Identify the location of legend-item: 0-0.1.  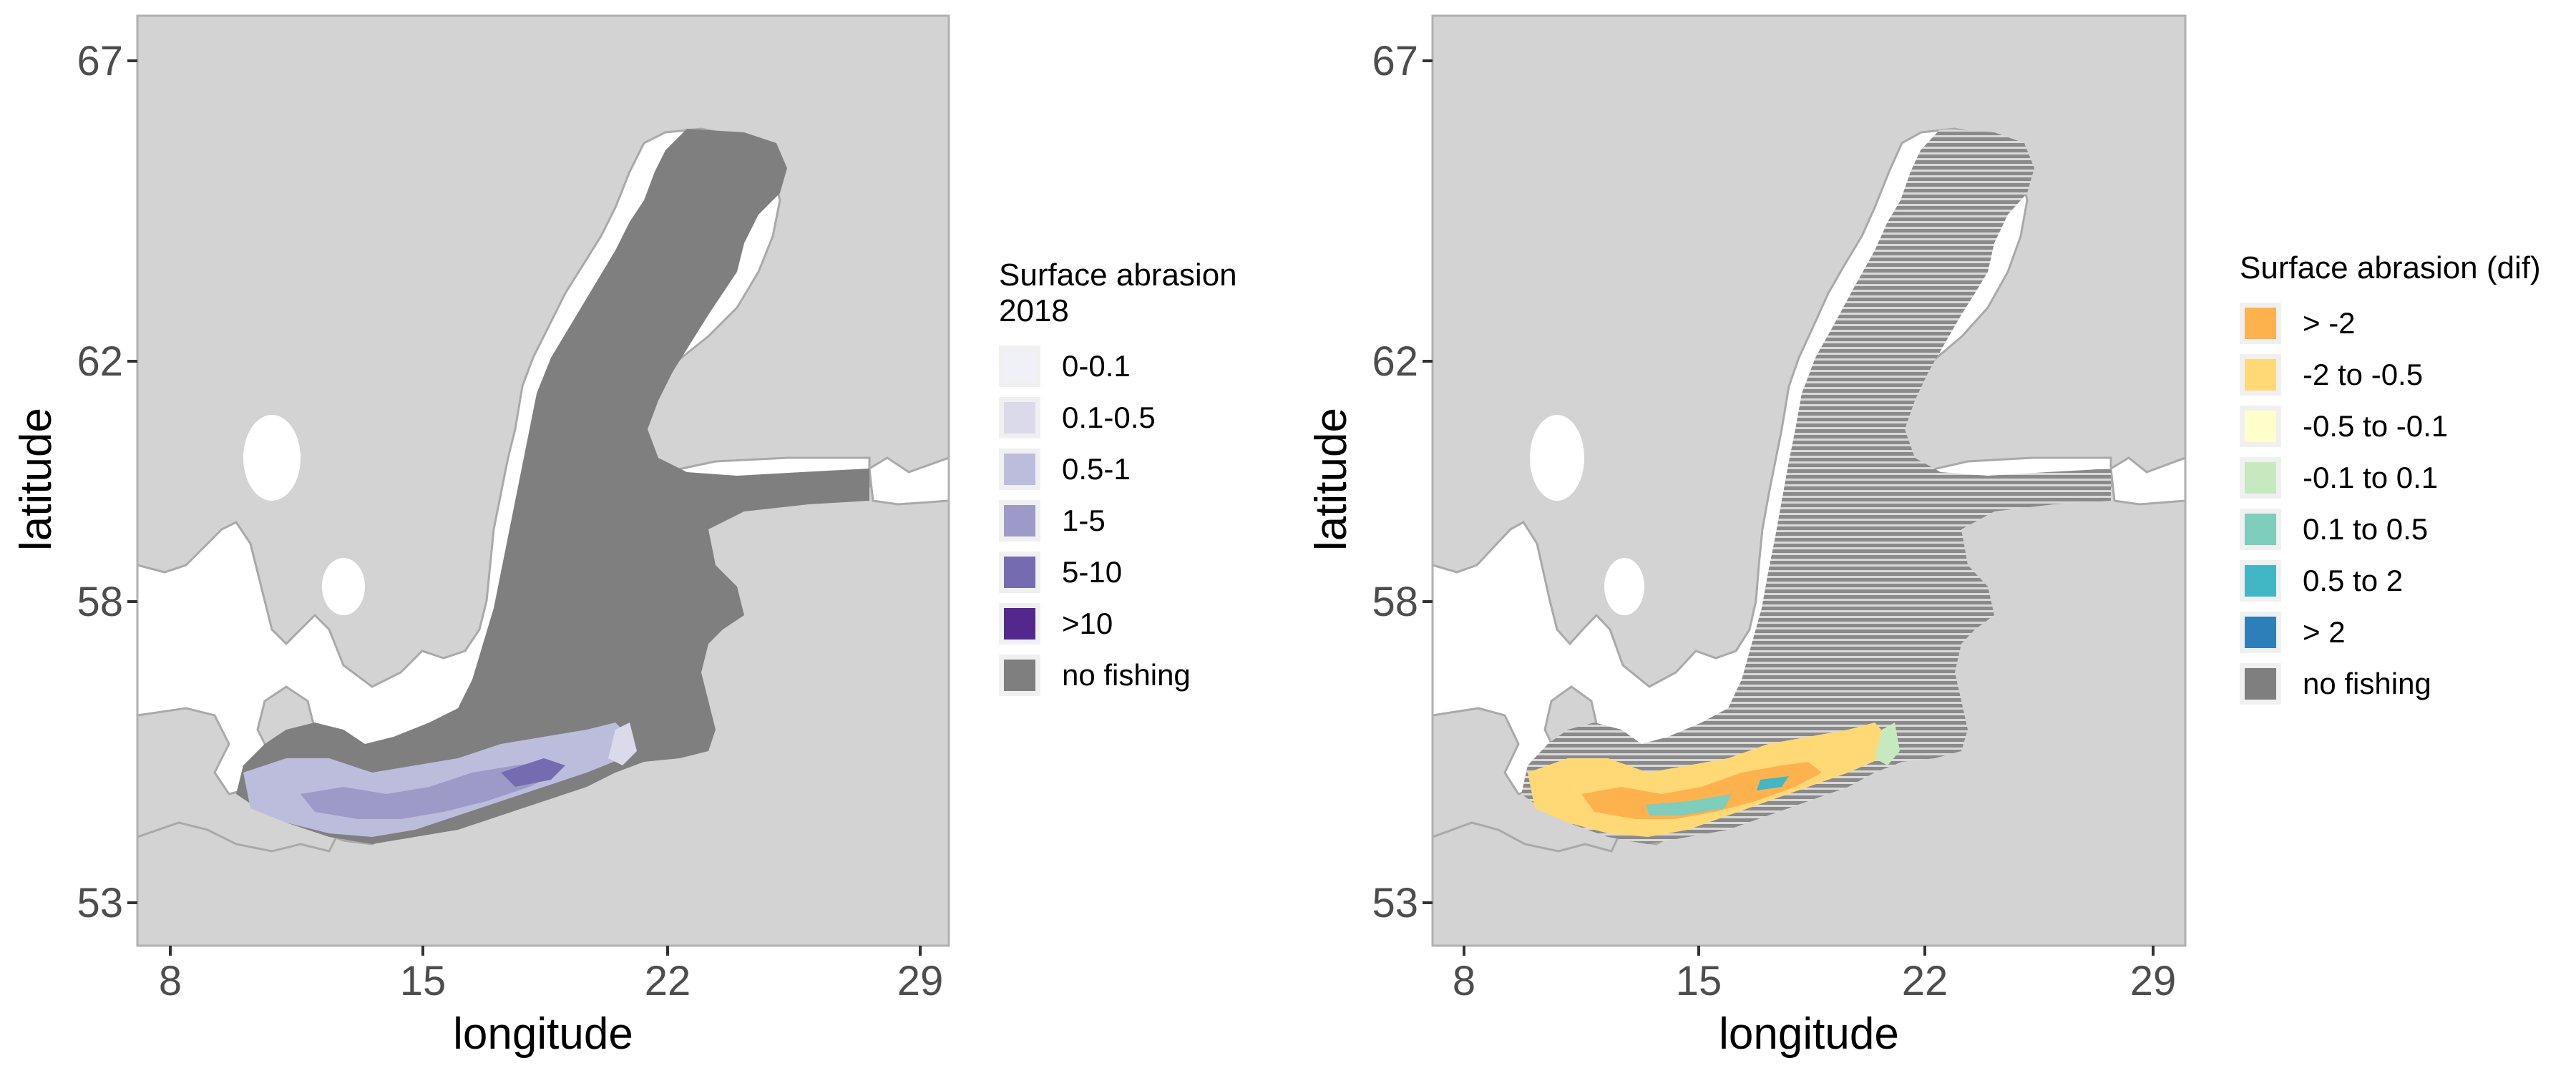
(1118, 366).